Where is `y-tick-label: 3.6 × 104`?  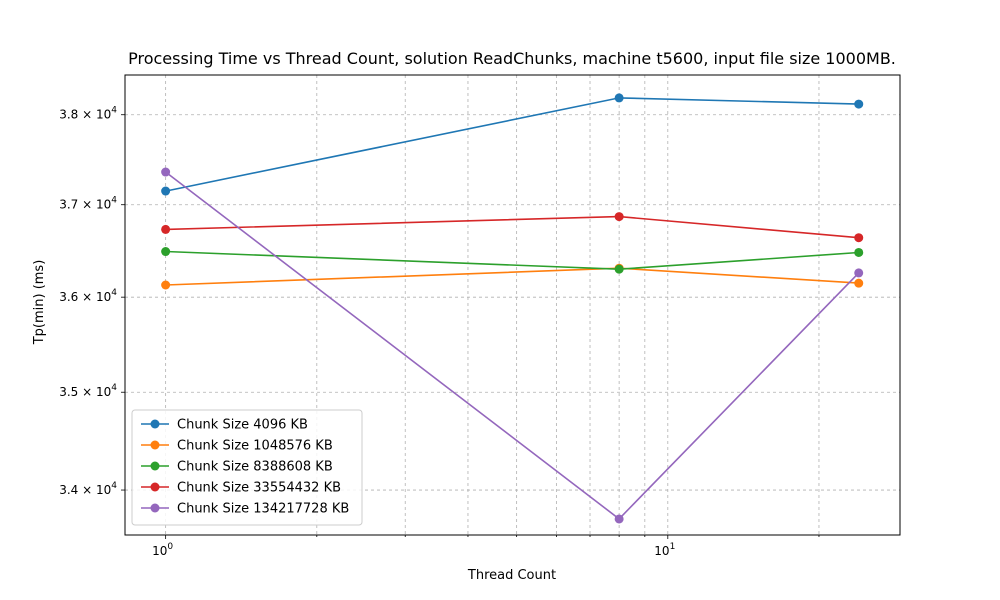
y-tick-label: 3.6 × 104 is located at coordinates (88, 296).